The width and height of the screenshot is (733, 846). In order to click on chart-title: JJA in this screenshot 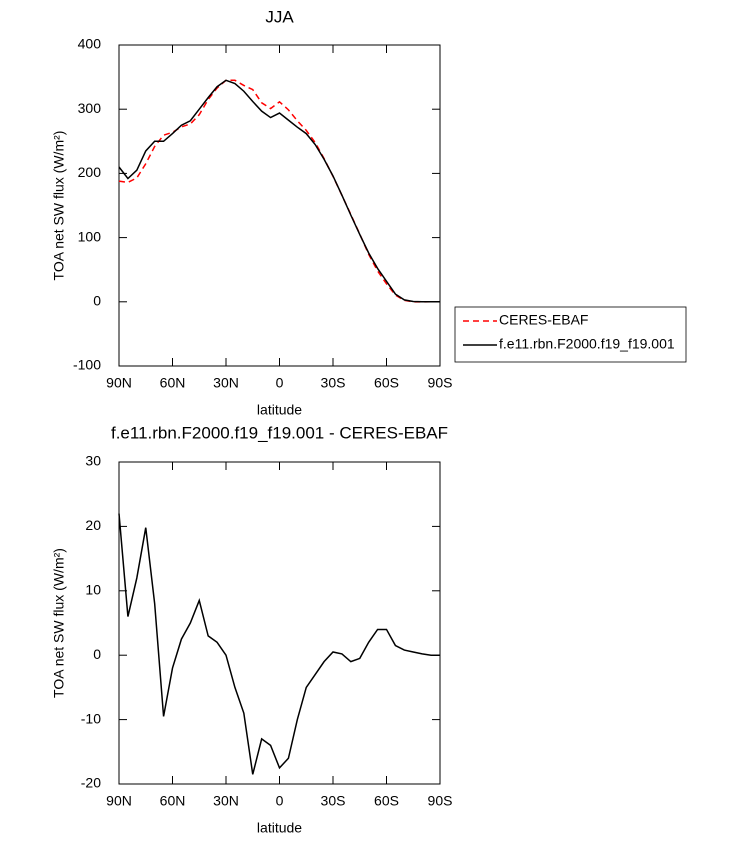, I will do `click(279, 16)`.